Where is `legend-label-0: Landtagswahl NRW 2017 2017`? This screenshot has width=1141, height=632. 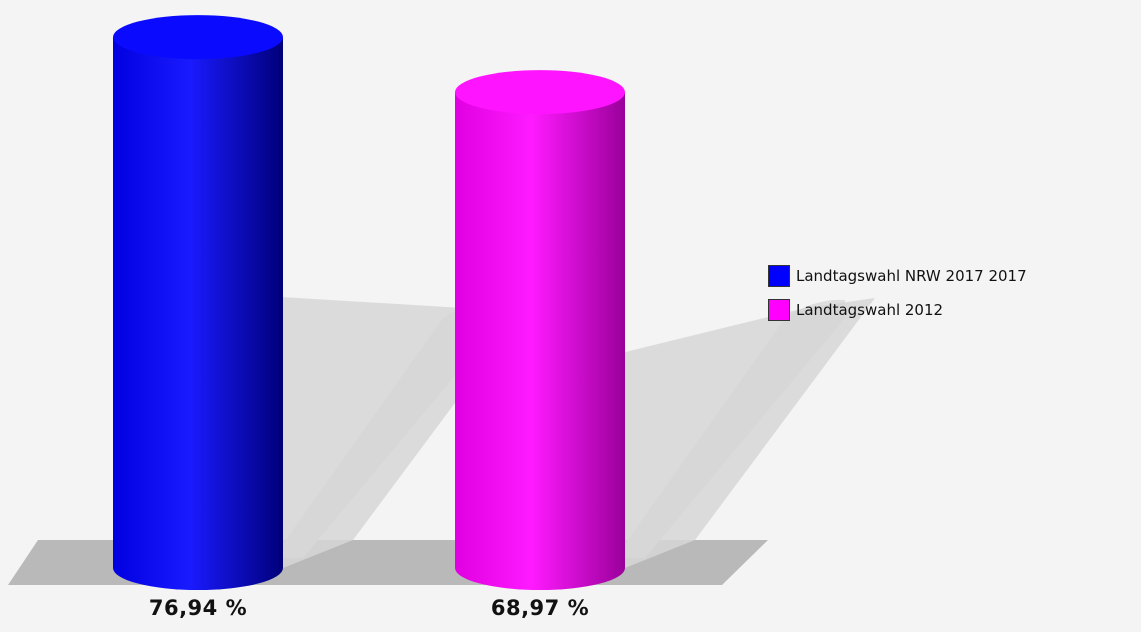
legend-label-0: Landtagswahl NRW 2017 2017 is located at coordinates (911, 276).